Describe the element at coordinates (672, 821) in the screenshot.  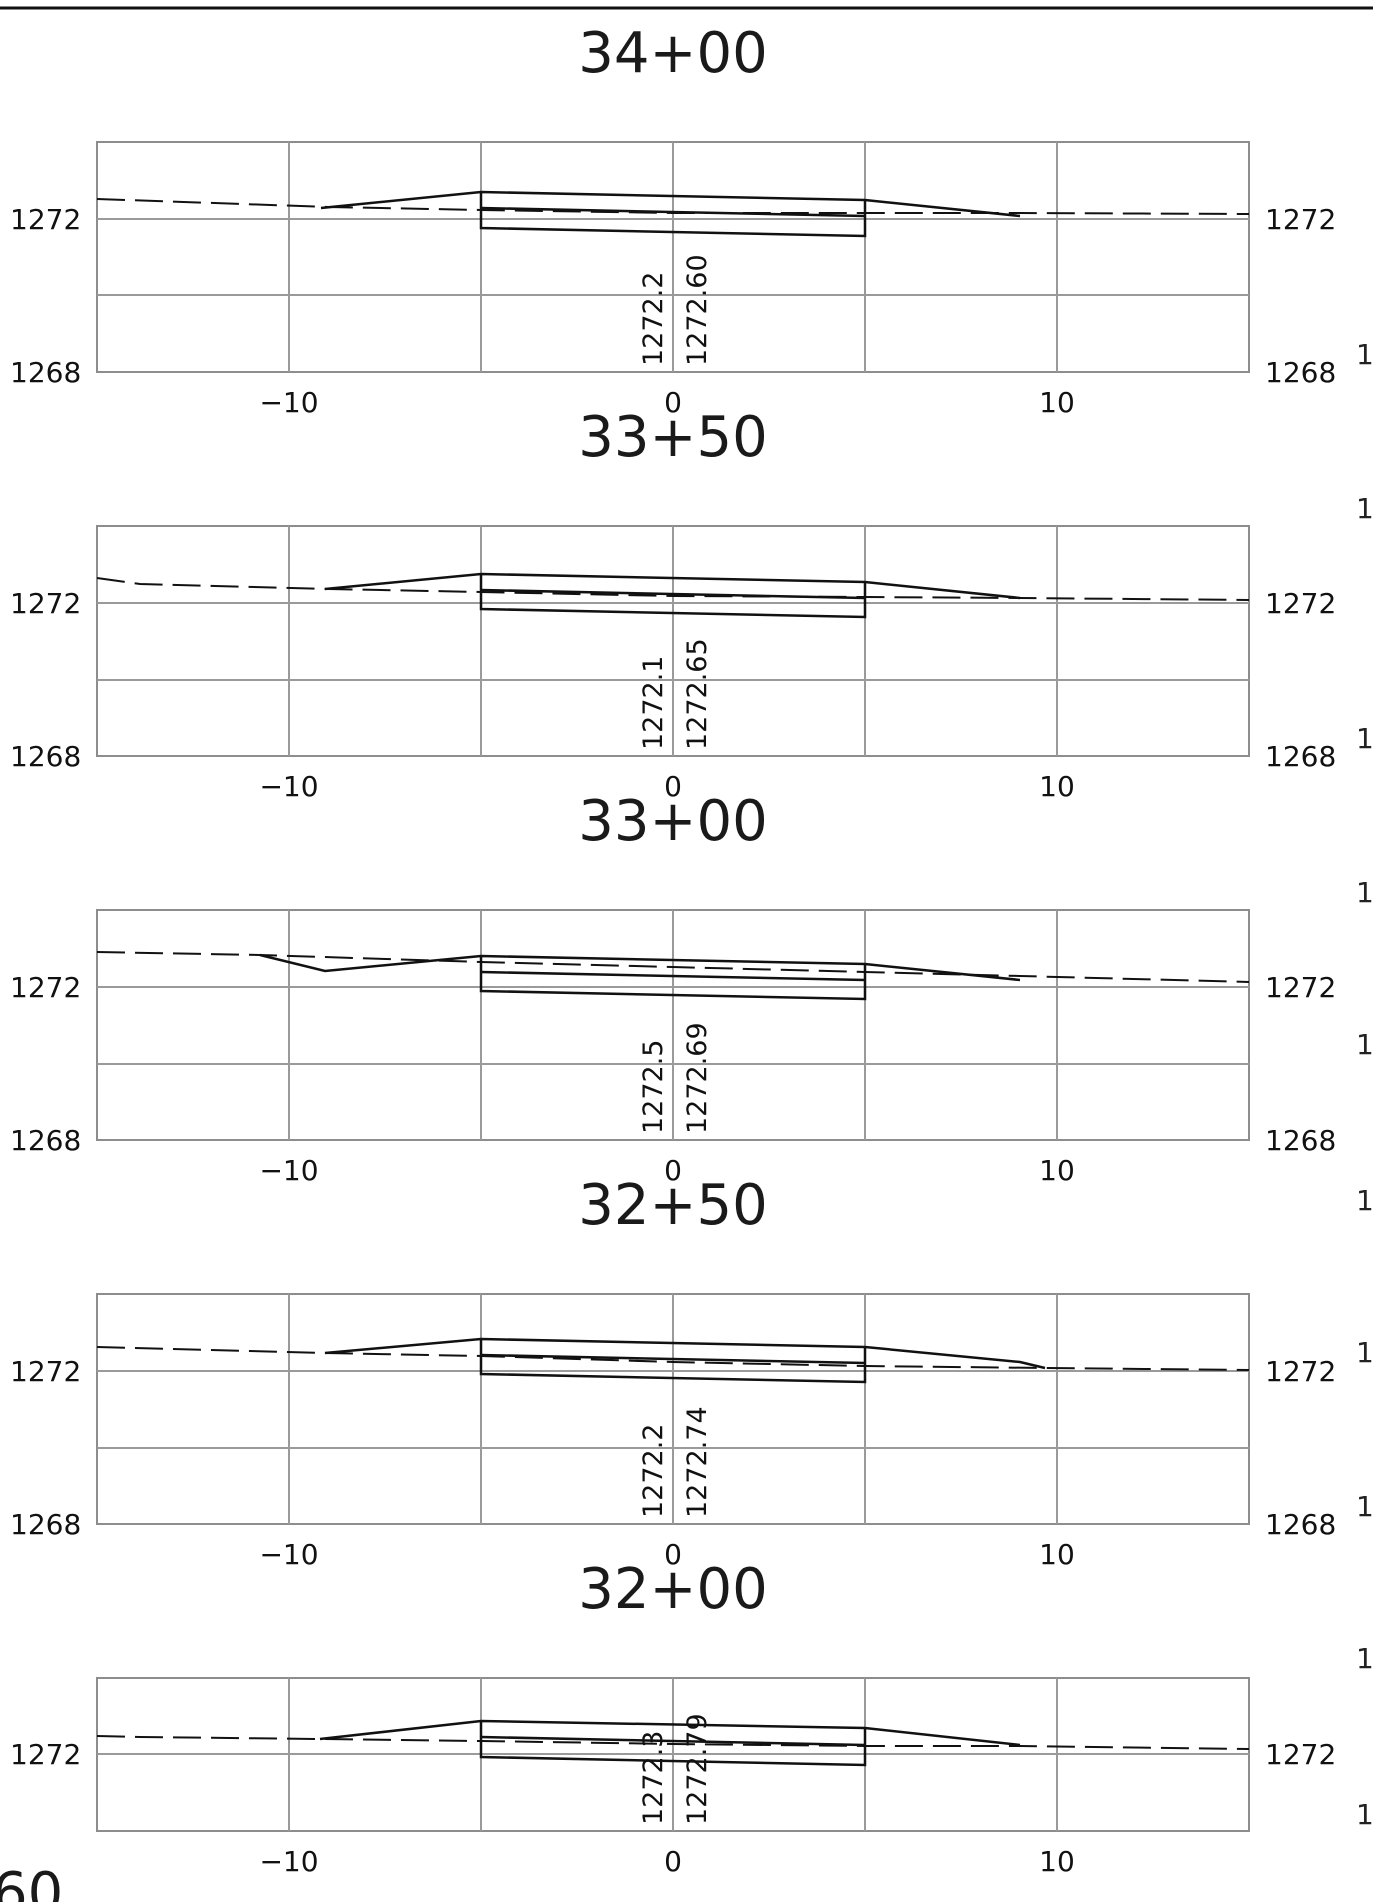
I see `station-title: 33+00` at that location.